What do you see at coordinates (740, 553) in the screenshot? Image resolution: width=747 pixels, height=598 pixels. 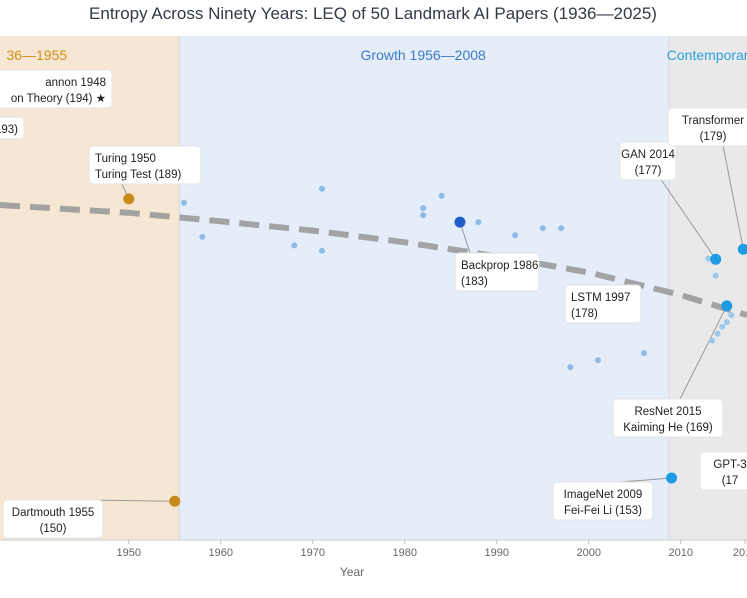 I see `x-tick-label-7: 2017` at bounding box center [740, 553].